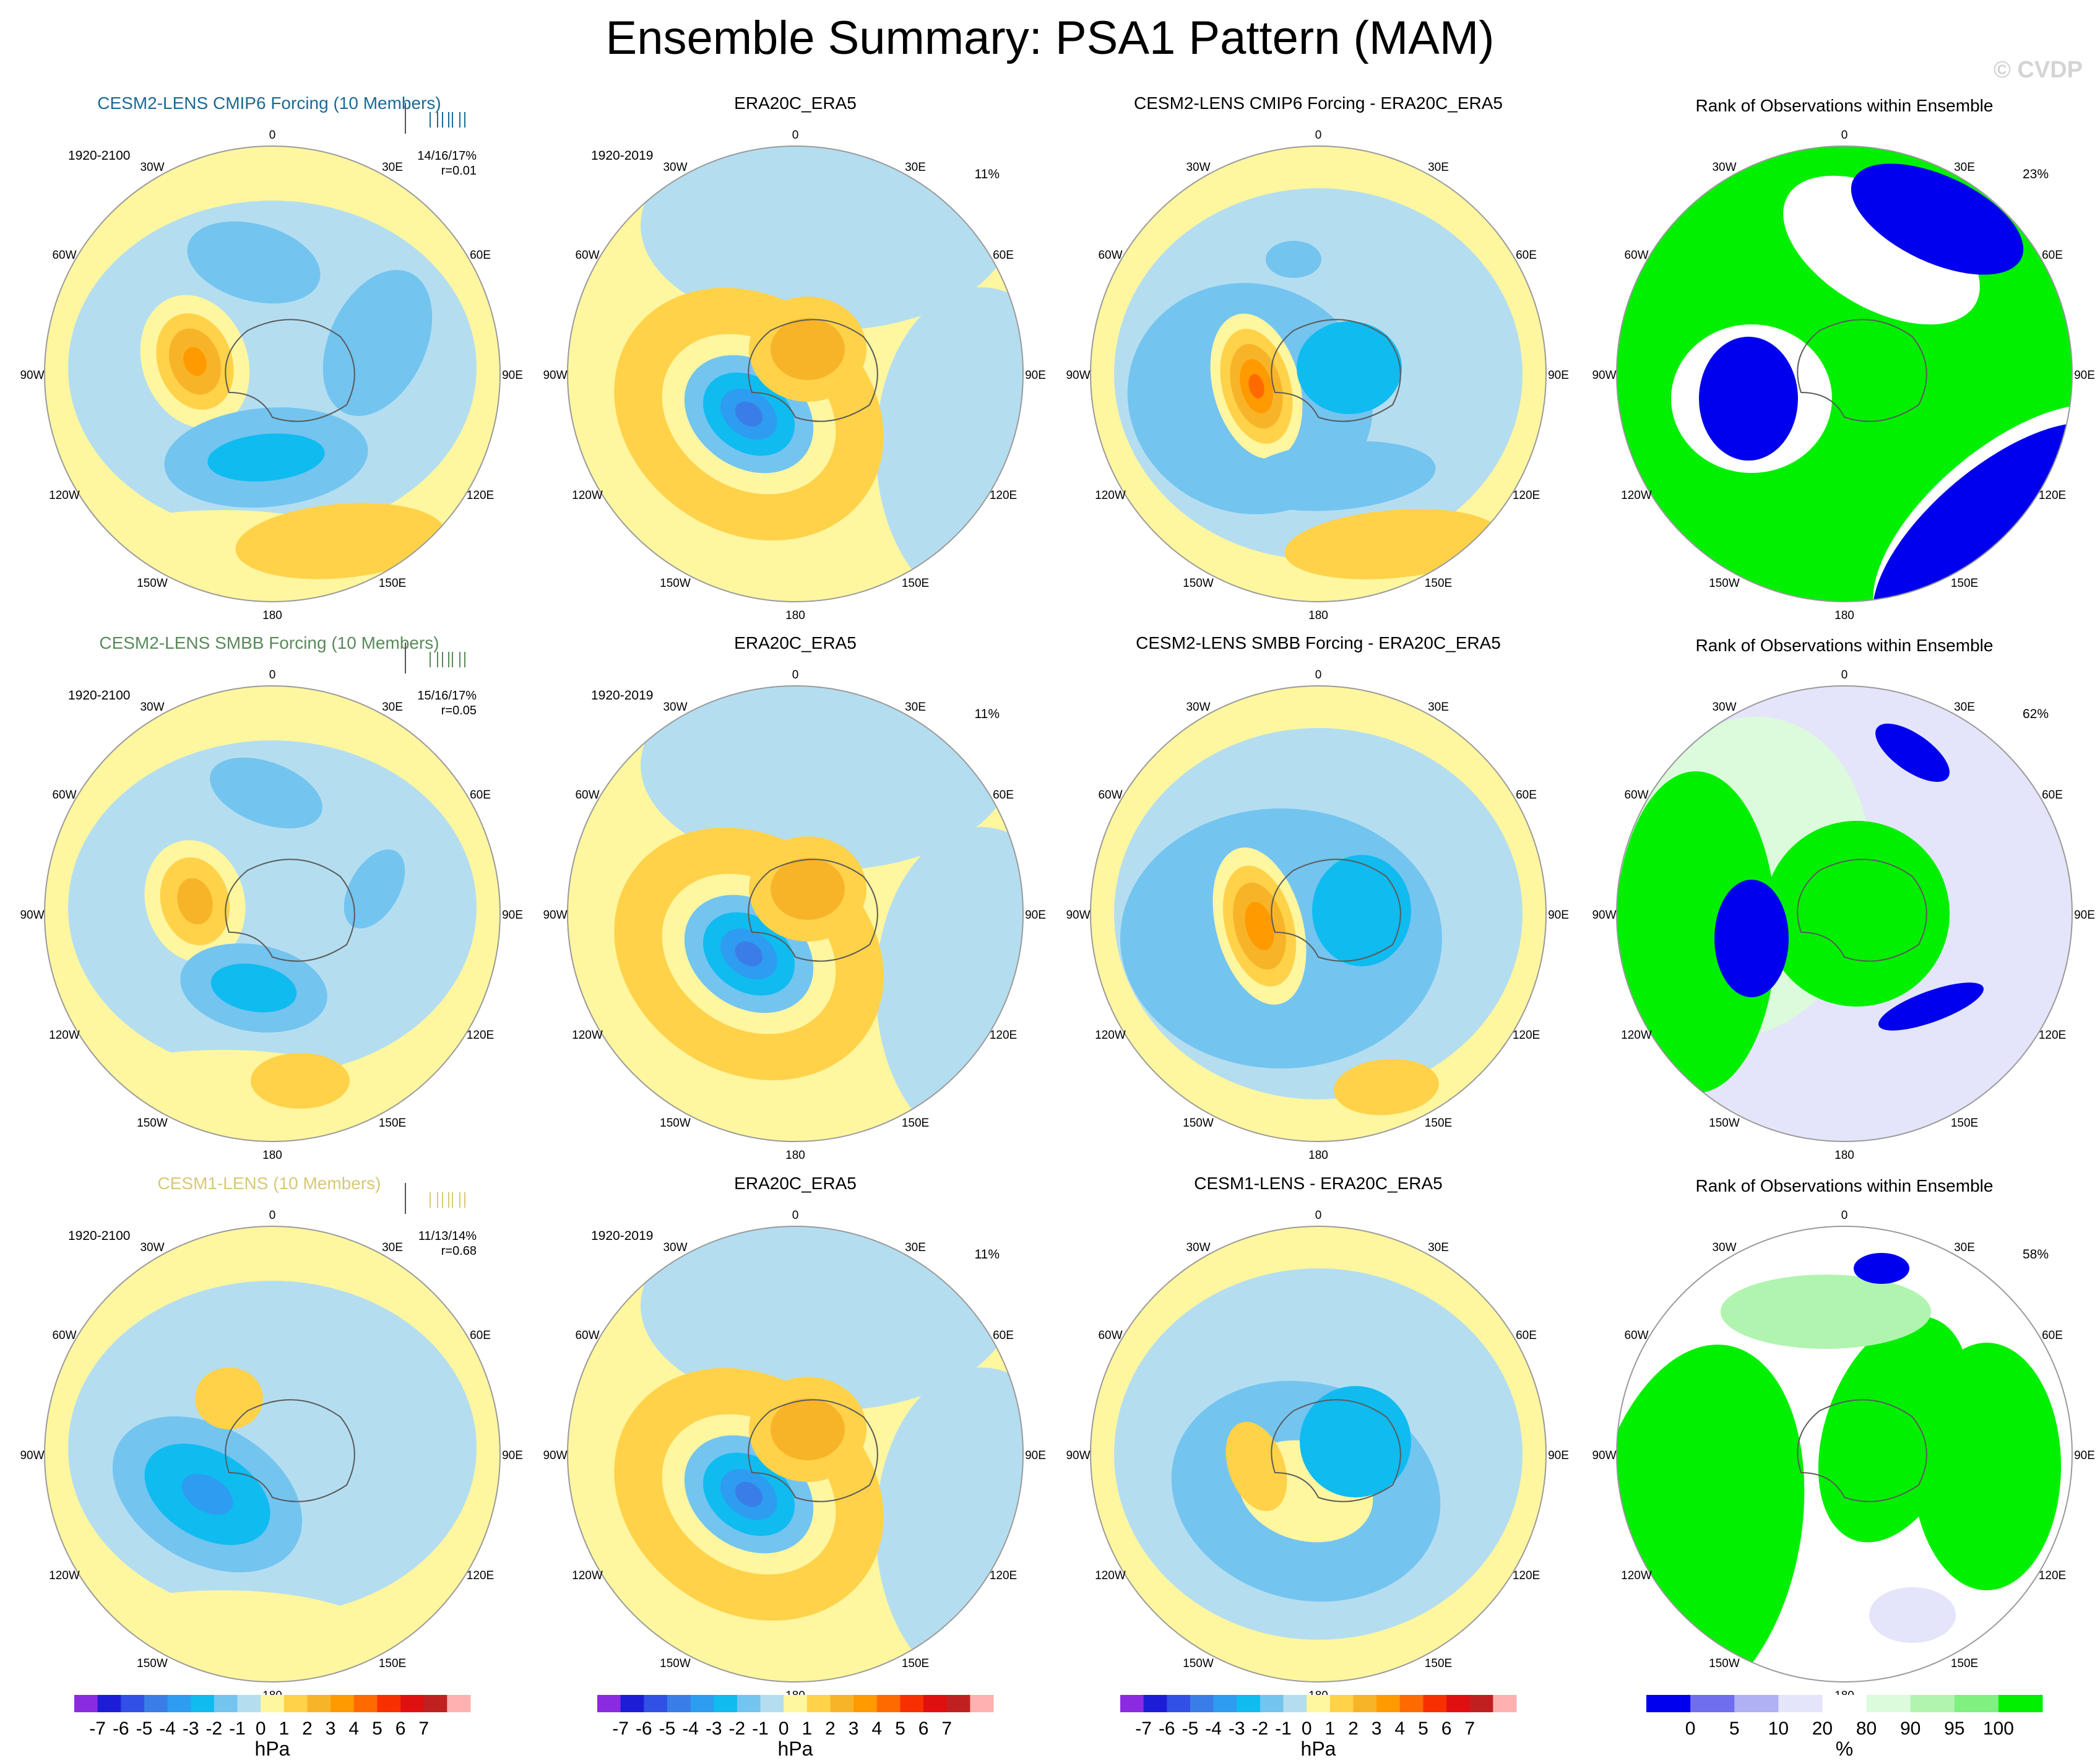  Describe the element at coordinates (392, 583) in the screenshot. I see `longitude-label-150E: 150E` at that location.